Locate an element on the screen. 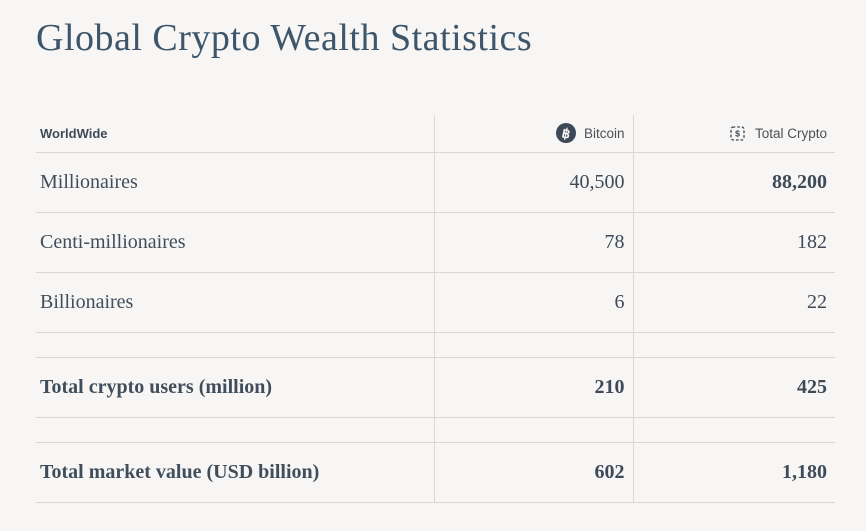  total-crypto-value: 88,200 is located at coordinates (733, 182).